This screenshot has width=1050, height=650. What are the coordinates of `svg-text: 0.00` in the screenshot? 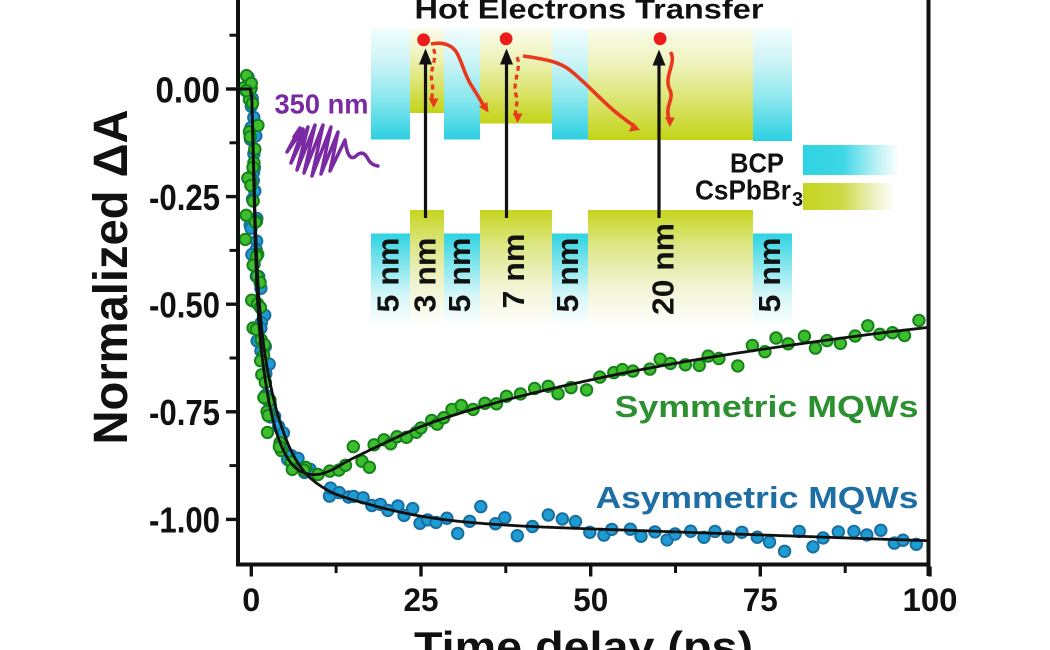 It's located at (188, 89).